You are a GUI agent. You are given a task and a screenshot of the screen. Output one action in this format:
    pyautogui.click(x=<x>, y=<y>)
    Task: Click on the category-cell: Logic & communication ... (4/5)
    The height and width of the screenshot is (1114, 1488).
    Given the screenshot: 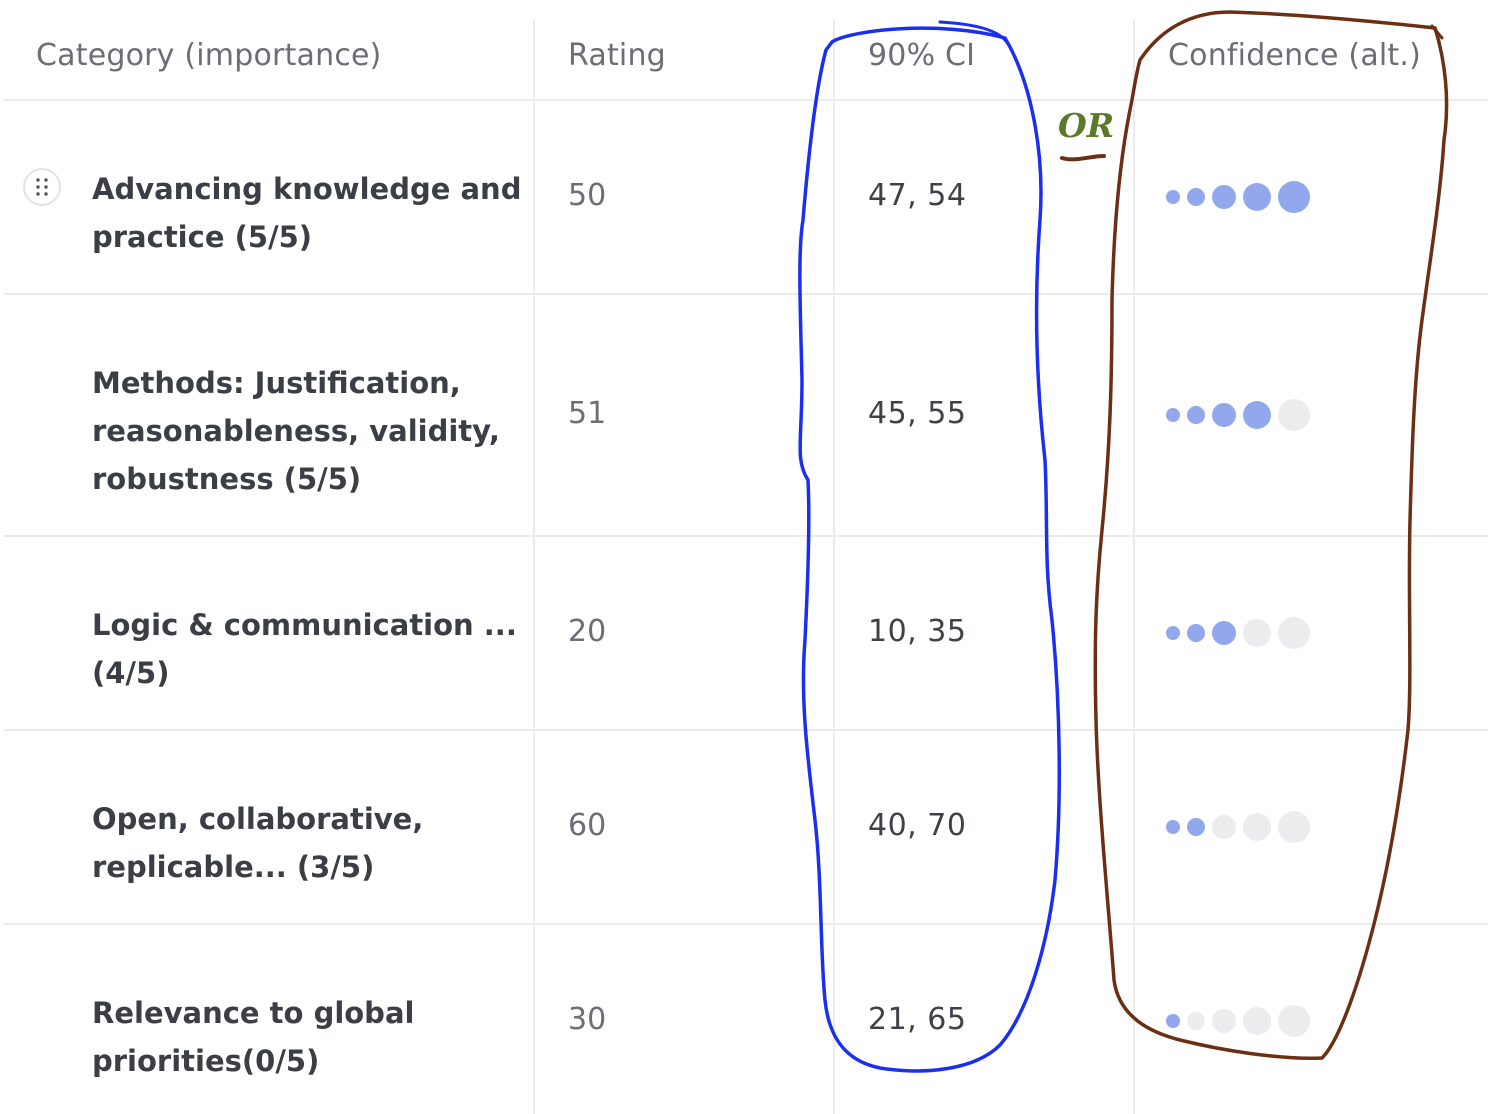 What is the action you would take?
    pyautogui.click(x=304, y=649)
    